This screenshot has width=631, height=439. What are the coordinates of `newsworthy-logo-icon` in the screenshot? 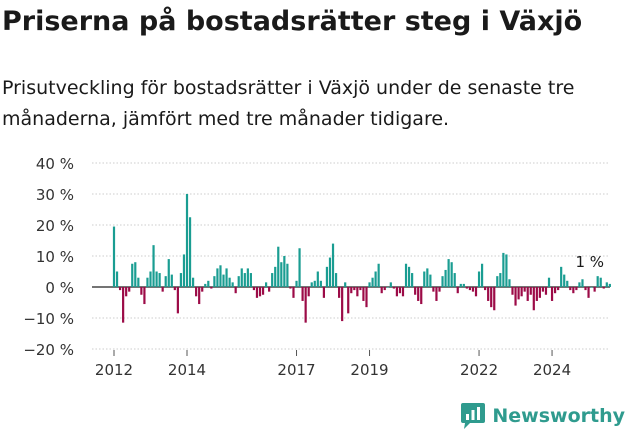 It's located at (473, 416).